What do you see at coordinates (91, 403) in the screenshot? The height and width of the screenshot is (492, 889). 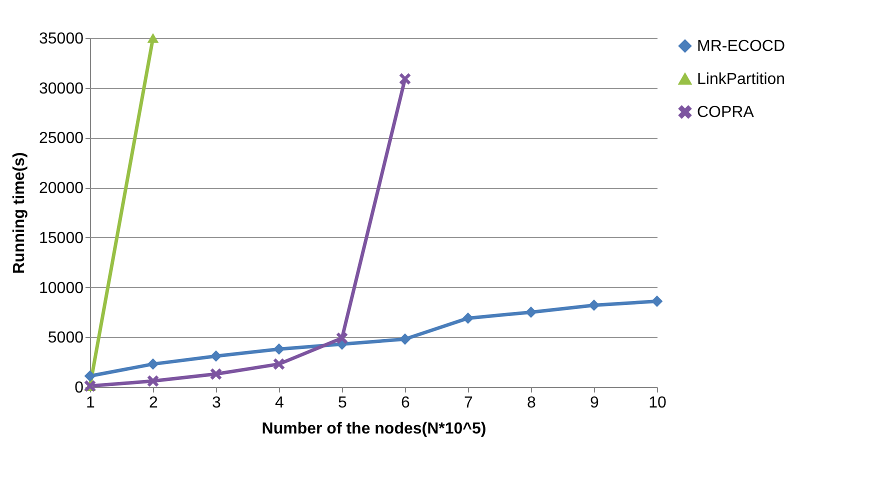 I see `x-tick-label: 1` at bounding box center [91, 403].